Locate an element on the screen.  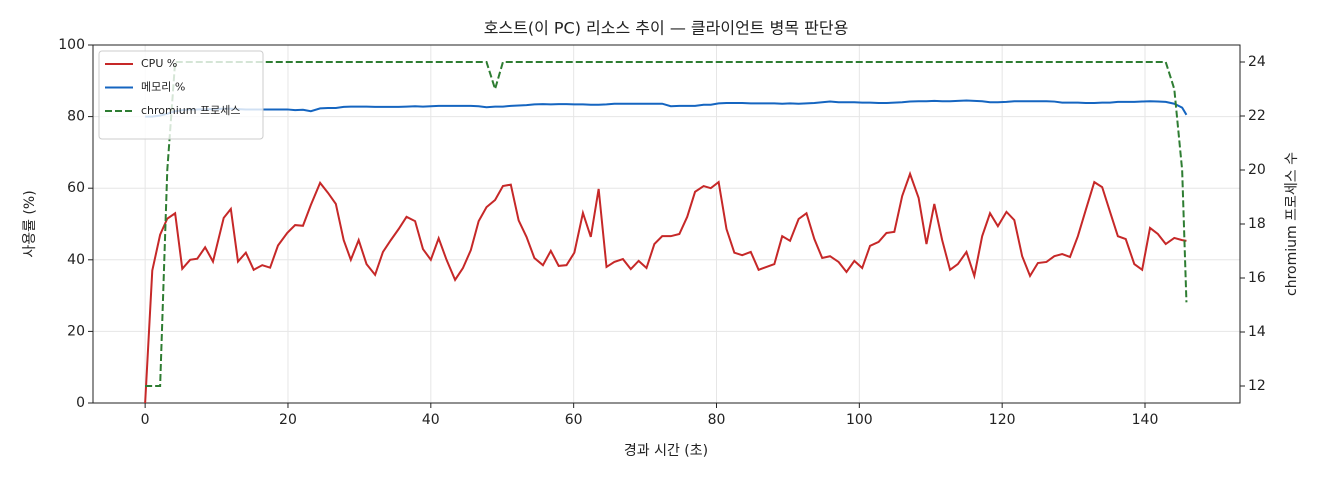
y-tick-label: 40 is located at coordinates (76, 260).